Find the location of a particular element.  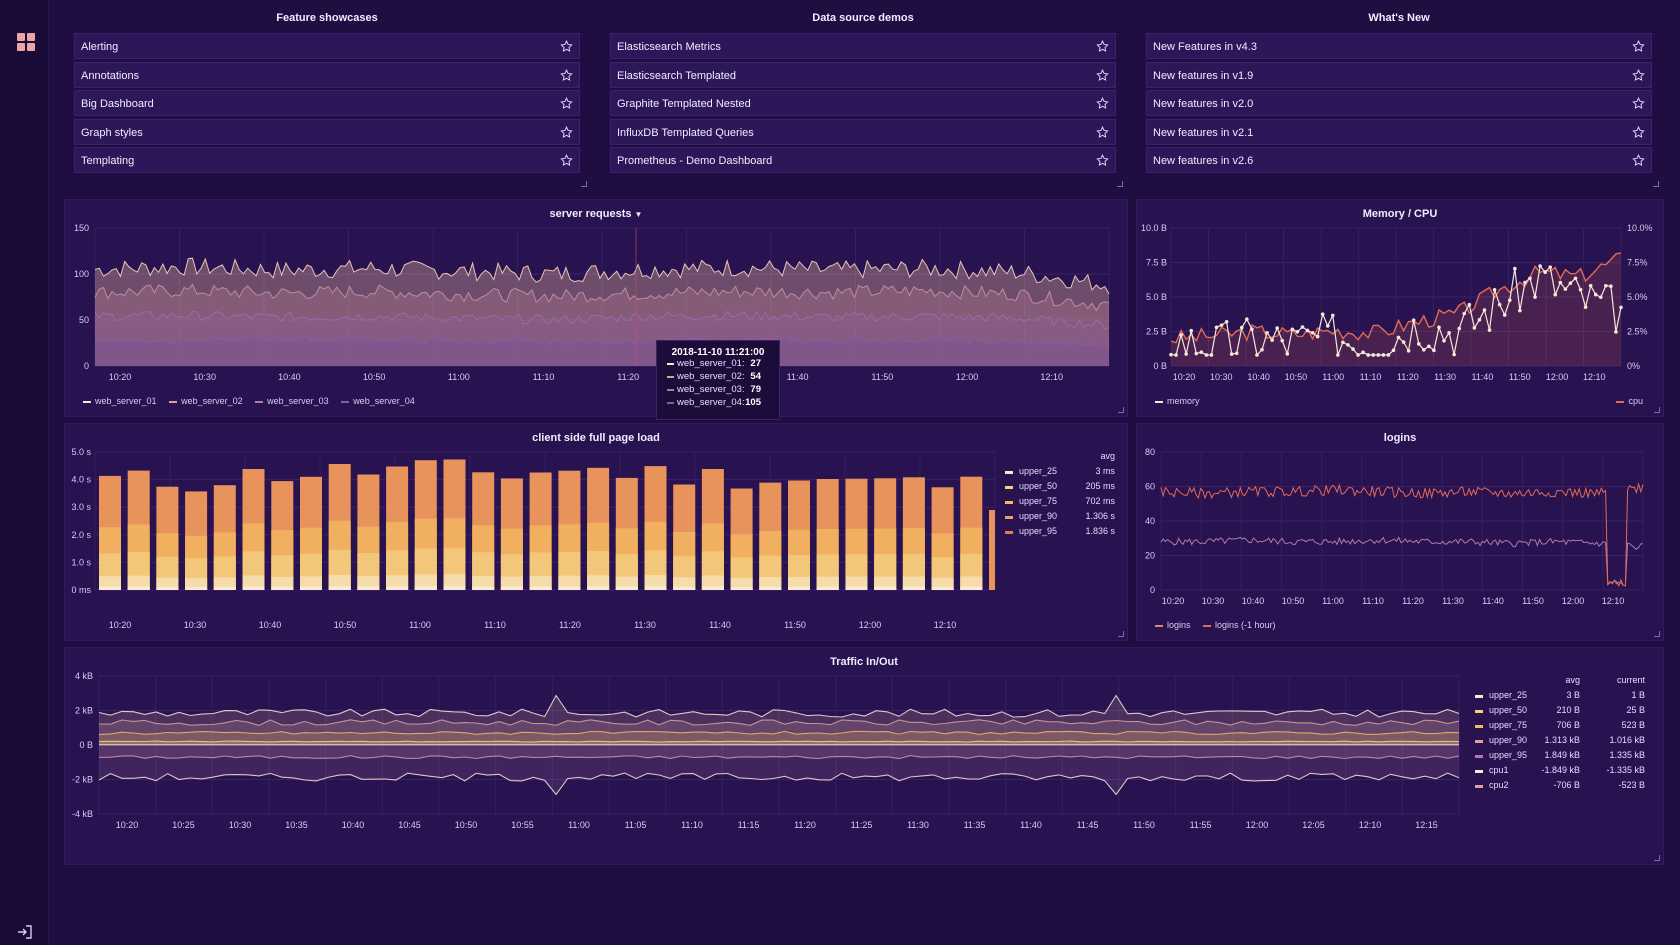

legend-row: upper_75 702 ms is located at coordinates (1060, 503).